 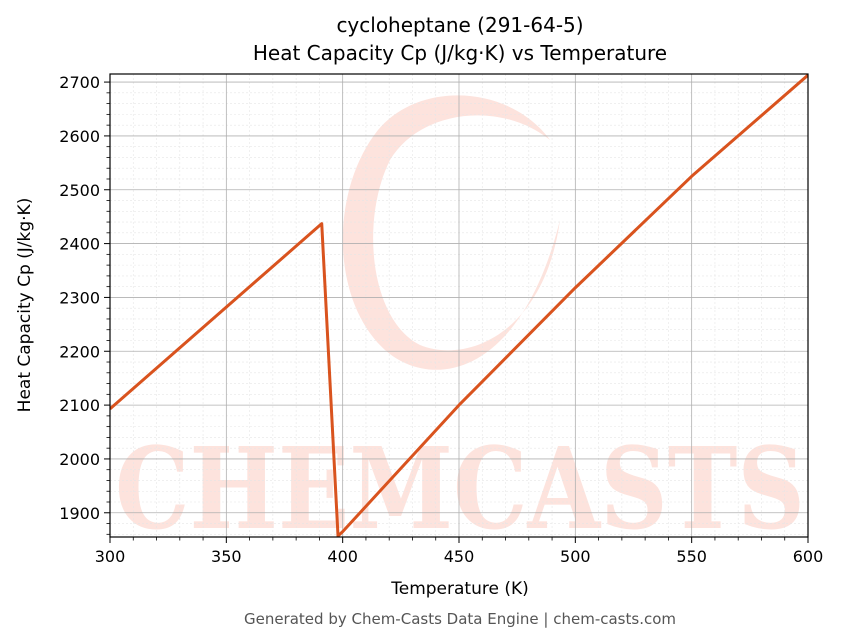 I want to click on y-tick-label: 2000, so click(x=79, y=459).